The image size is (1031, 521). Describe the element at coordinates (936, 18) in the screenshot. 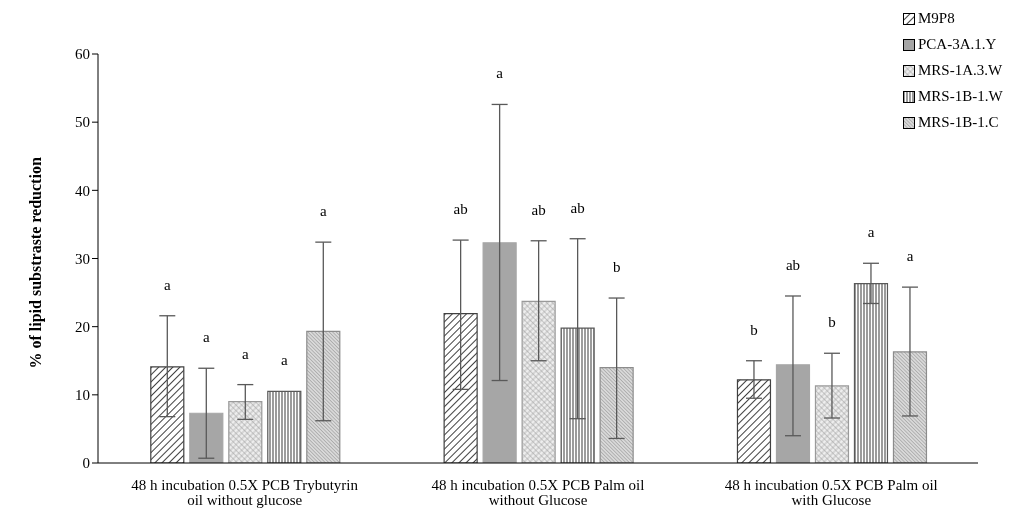

I see `legend-label: M9P8` at that location.